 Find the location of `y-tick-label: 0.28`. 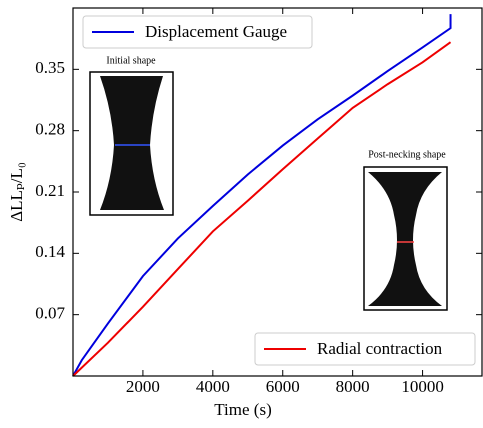

y-tick-label: 0.28 is located at coordinates (50, 129).